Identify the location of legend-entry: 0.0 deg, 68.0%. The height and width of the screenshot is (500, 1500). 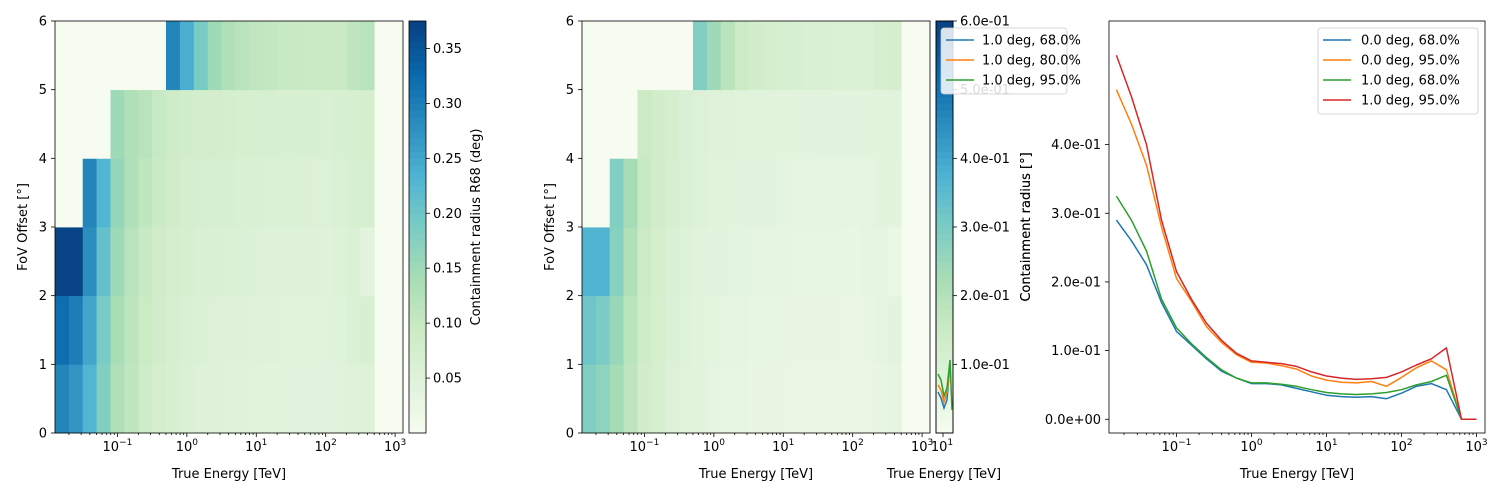
(1410, 41).